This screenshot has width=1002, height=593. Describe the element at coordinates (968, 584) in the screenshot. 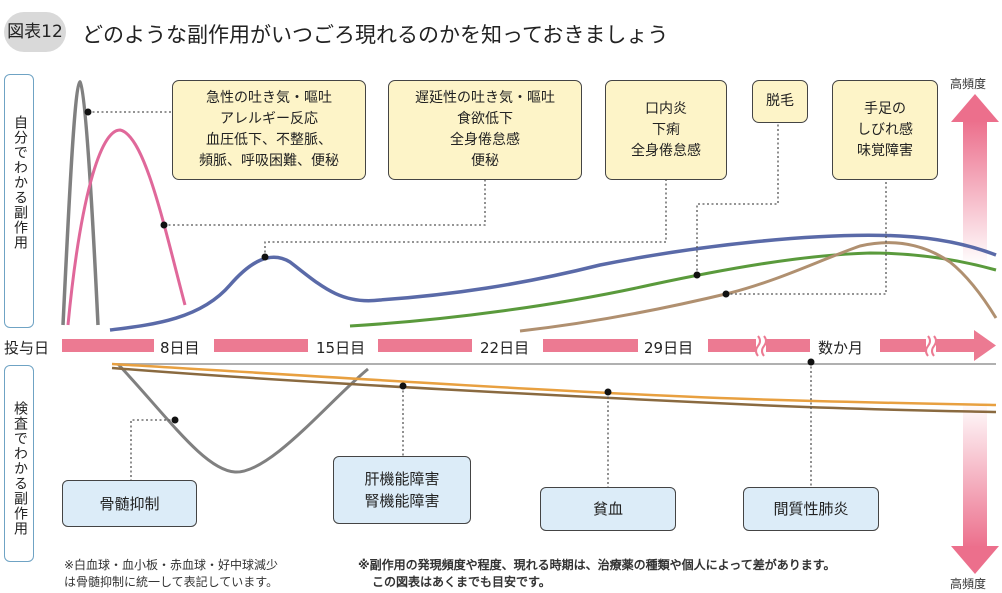

I see `frequency-label-bottom: 高頻度` at that location.